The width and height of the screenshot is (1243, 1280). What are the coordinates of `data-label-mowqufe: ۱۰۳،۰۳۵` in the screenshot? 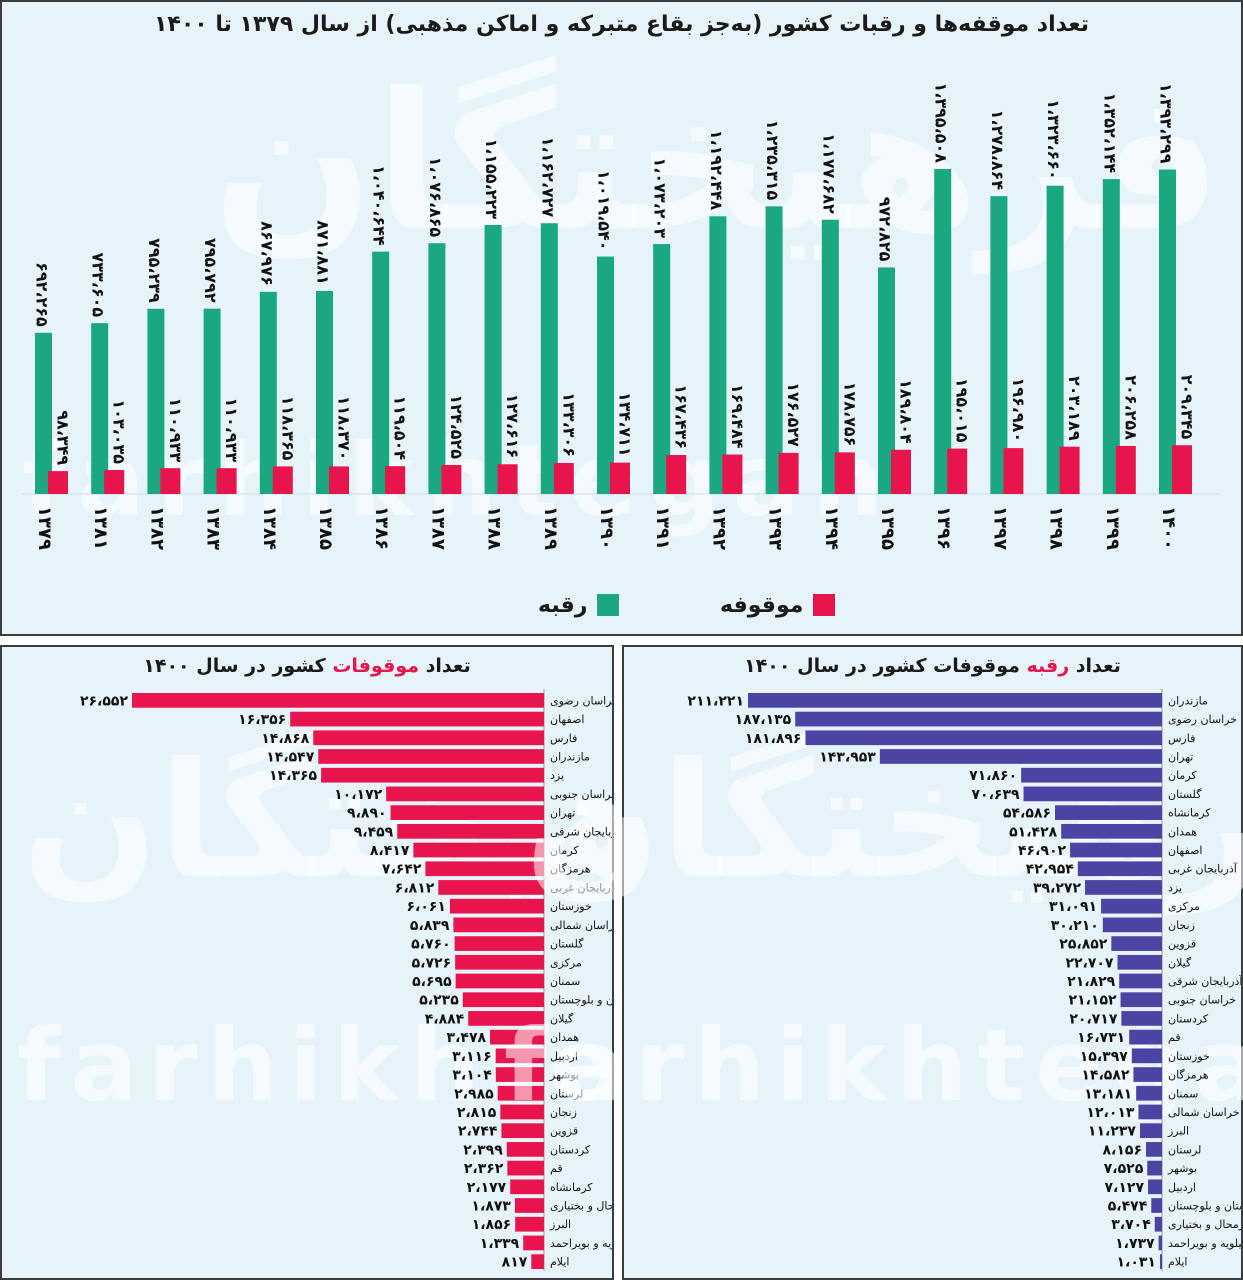 It's located at (119, 431).